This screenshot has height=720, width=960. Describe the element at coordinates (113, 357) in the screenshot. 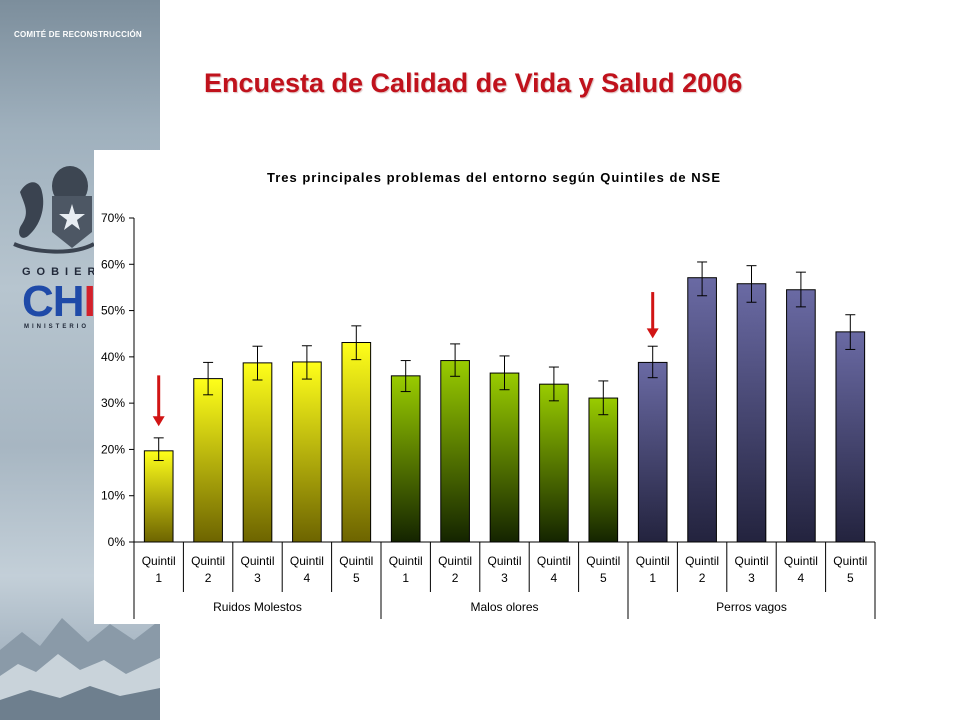

I see `y-tick-label: 40%` at that location.